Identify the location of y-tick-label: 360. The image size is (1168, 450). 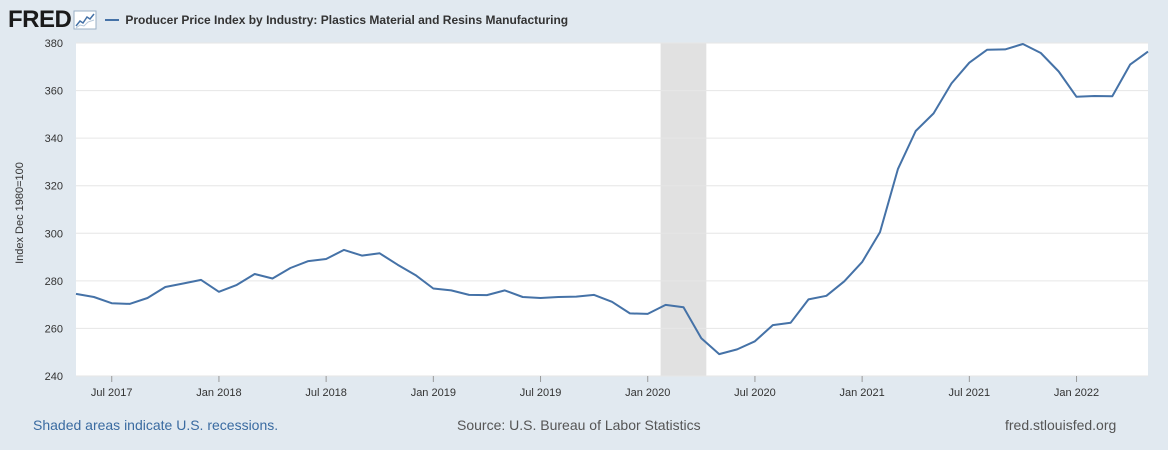
(54, 92).